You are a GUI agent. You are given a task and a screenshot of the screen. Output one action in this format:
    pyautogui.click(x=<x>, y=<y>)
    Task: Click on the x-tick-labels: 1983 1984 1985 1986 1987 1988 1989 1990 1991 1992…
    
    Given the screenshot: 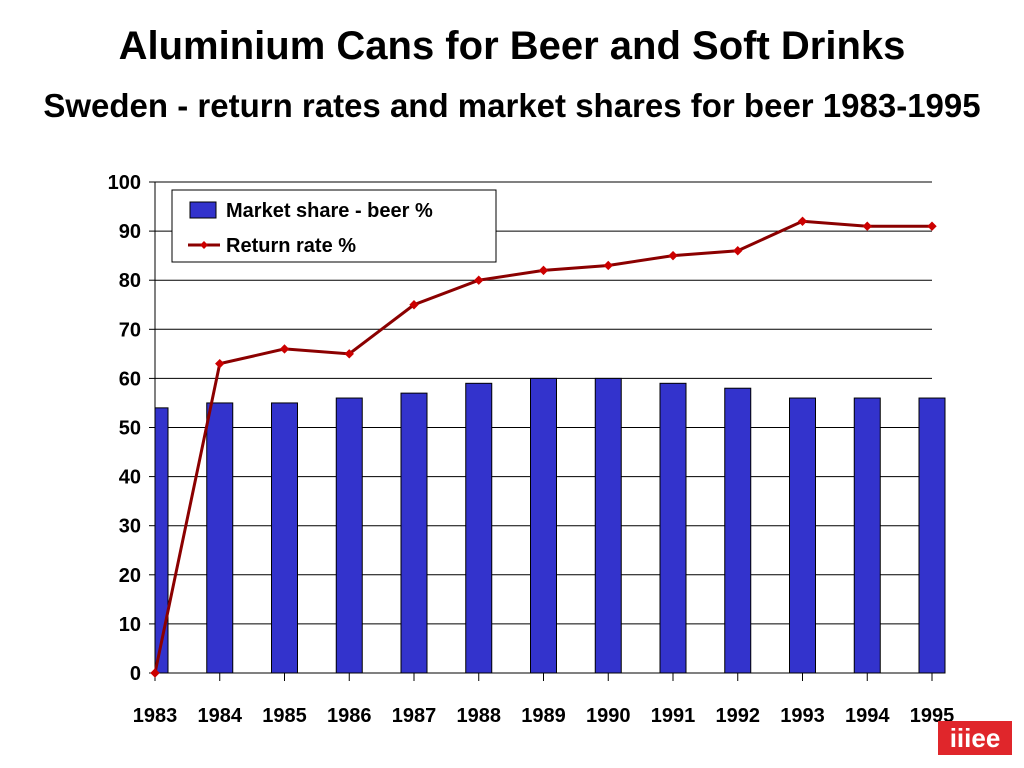 What is the action you would take?
    pyautogui.click(x=544, y=716)
    